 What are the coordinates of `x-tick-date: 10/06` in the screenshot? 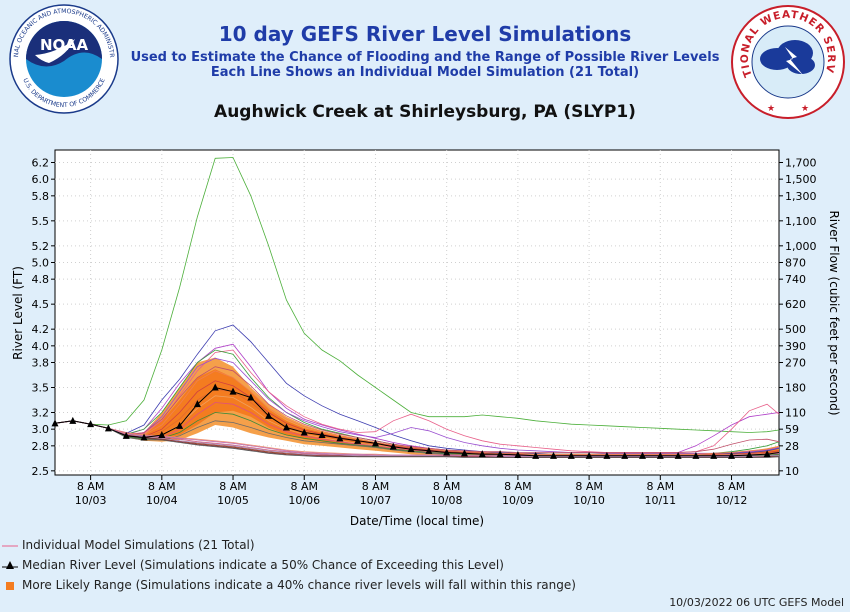 It's located at (304, 500).